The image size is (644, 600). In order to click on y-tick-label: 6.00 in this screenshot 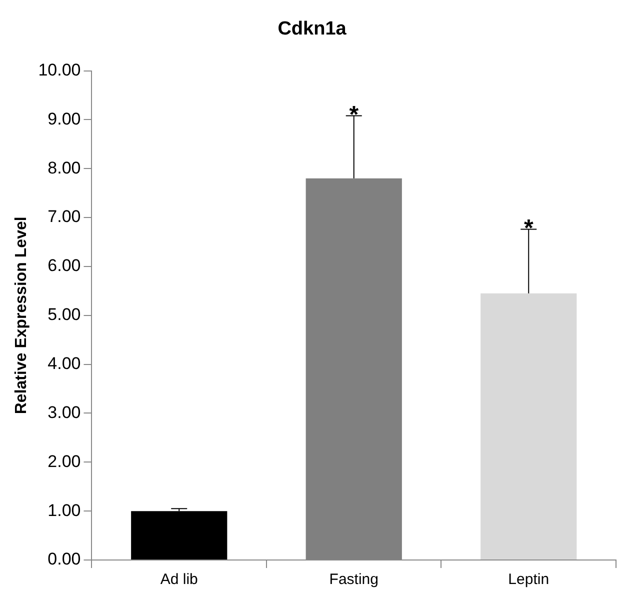, I will do `click(64, 266)`.